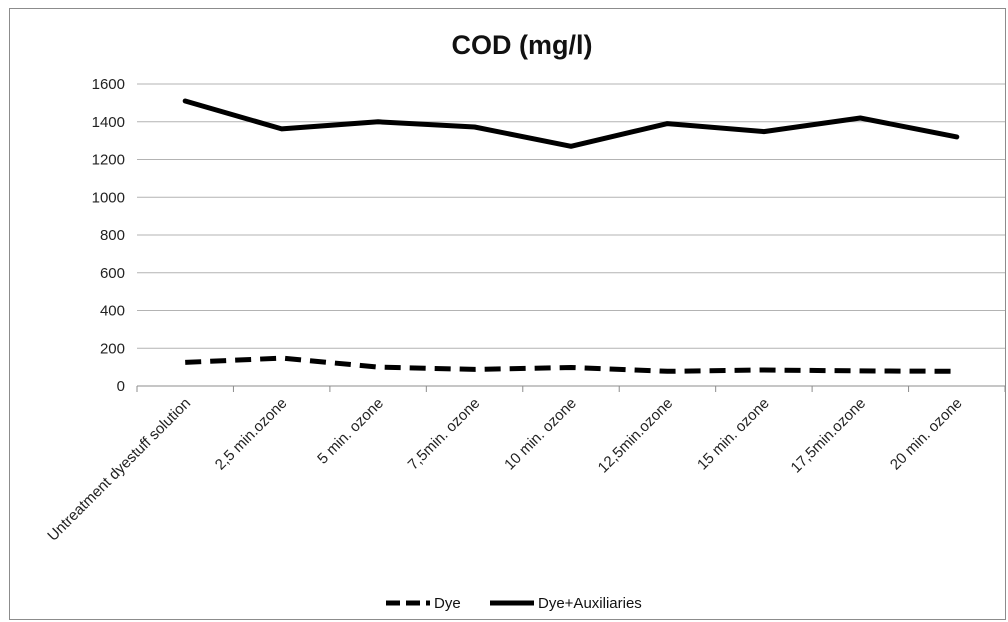  What do you see at coordinates (447, 603) in the screenshot?
I see `legend-label: Dye` at bounding box center [447, 603].